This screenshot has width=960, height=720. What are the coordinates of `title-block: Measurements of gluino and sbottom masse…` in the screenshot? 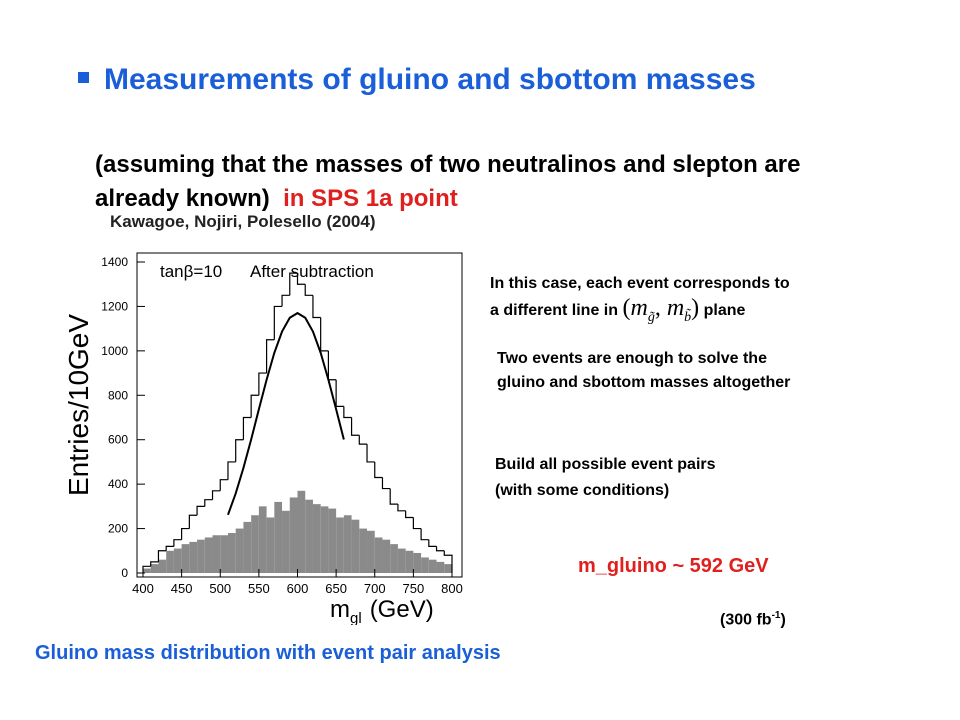 It's located at (438, 80).